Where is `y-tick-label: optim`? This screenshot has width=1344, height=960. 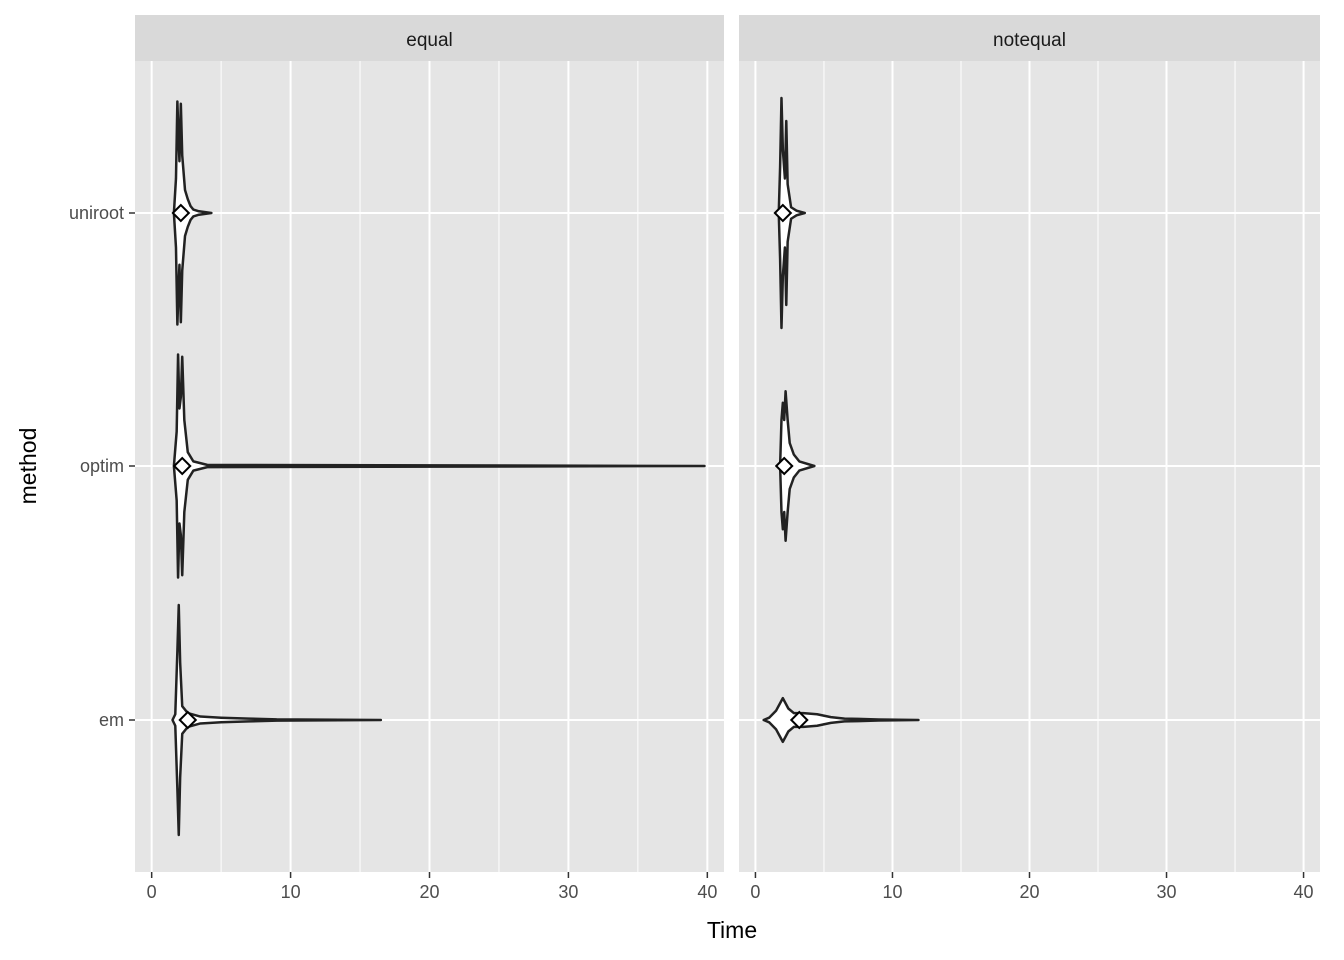 y-tick-label: optim is located at coordinates (102, 466).